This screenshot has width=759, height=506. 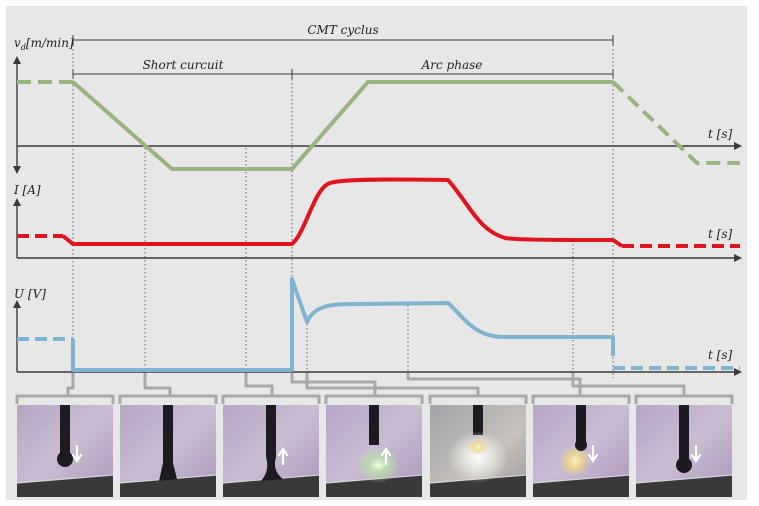 I want to click on current-curve, so click(x=378, y=212).